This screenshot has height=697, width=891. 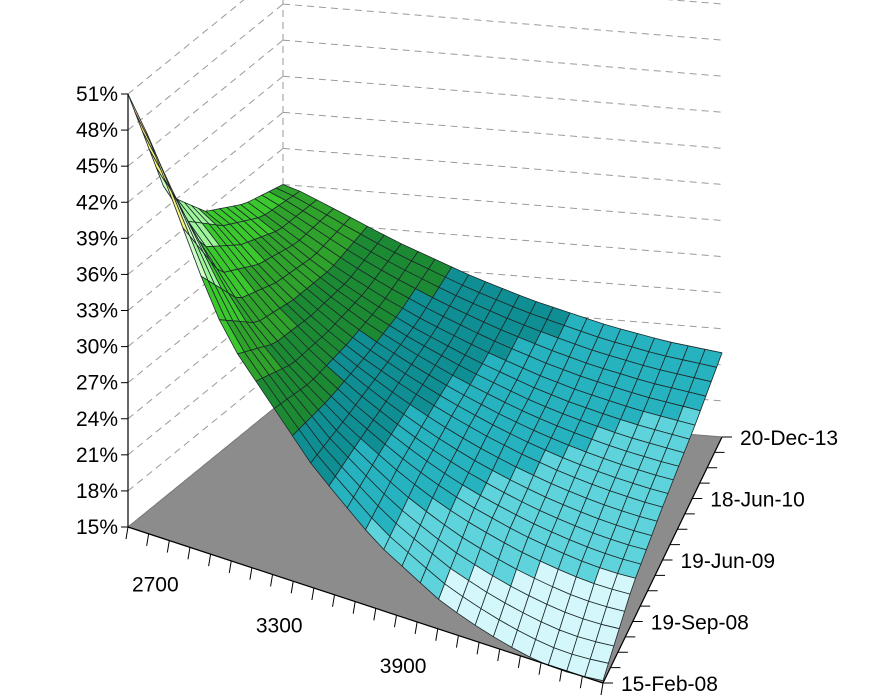 What do you see at coordinates (97, 347) in the screenshot?
I see `z-tick-label: 30%` at bounding box center [97, 347].